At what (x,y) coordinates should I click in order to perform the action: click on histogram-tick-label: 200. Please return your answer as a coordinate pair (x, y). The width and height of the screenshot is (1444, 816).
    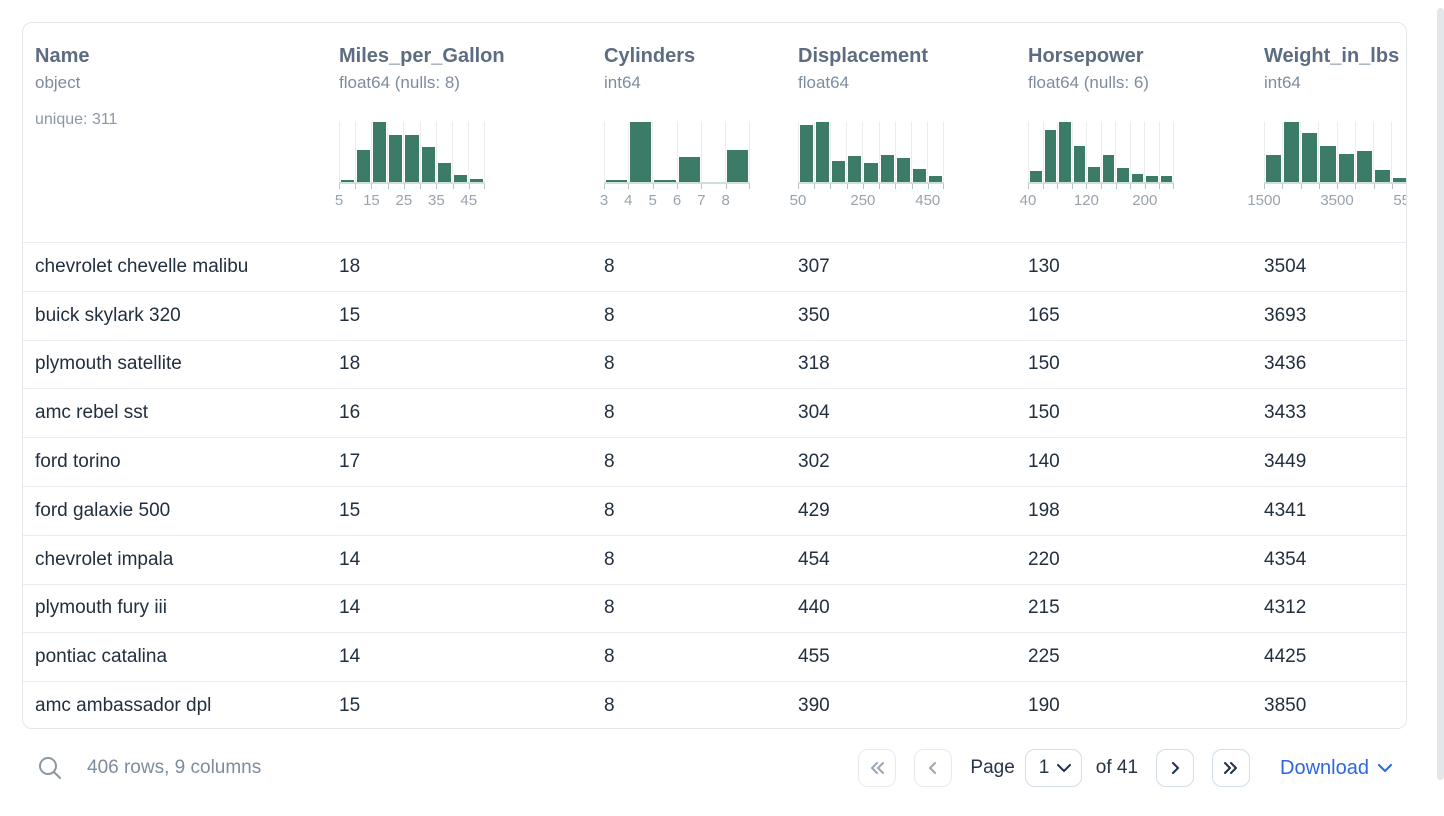
    Looking at the image, I should click on (1145, 200).